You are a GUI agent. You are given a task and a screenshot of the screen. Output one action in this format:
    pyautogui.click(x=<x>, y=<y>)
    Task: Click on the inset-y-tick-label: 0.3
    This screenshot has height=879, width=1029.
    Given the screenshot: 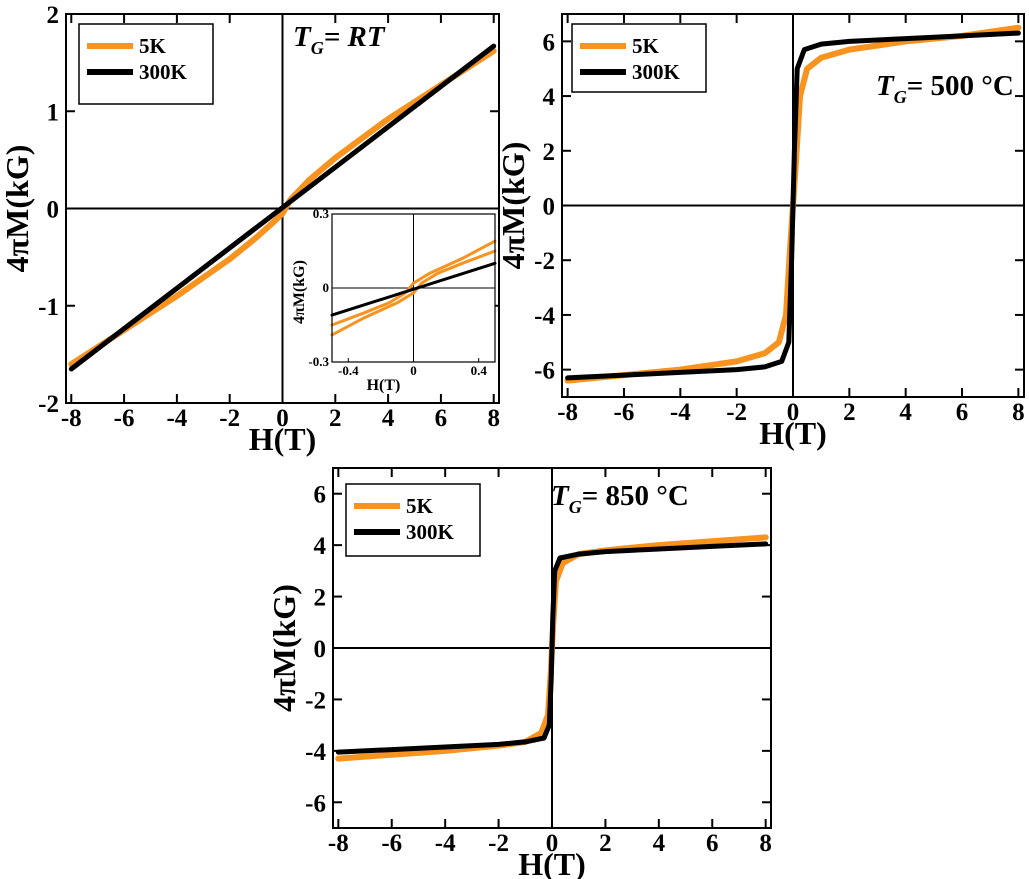 What is the action you would take?
    pyautogui.click(x=321, y=213)
    